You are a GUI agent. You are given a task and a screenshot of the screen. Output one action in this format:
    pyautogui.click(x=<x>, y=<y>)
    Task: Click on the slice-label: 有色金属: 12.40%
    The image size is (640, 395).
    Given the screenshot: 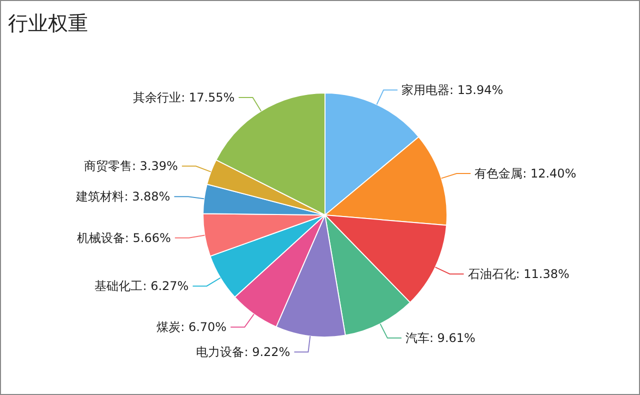 What is the action you would take?
    pyautogui.click(x=525, y=173)
    